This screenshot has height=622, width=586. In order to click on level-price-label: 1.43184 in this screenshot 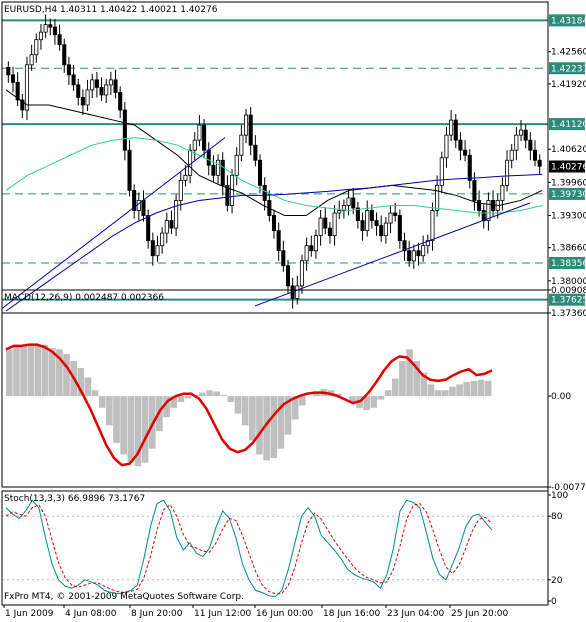, I will do `click(568, 21)`.